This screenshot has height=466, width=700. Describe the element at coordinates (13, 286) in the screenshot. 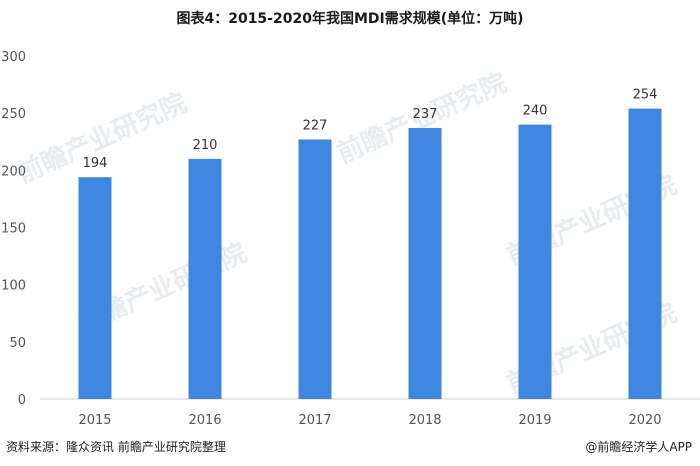

I see `y-tick-label: 100` at that location.